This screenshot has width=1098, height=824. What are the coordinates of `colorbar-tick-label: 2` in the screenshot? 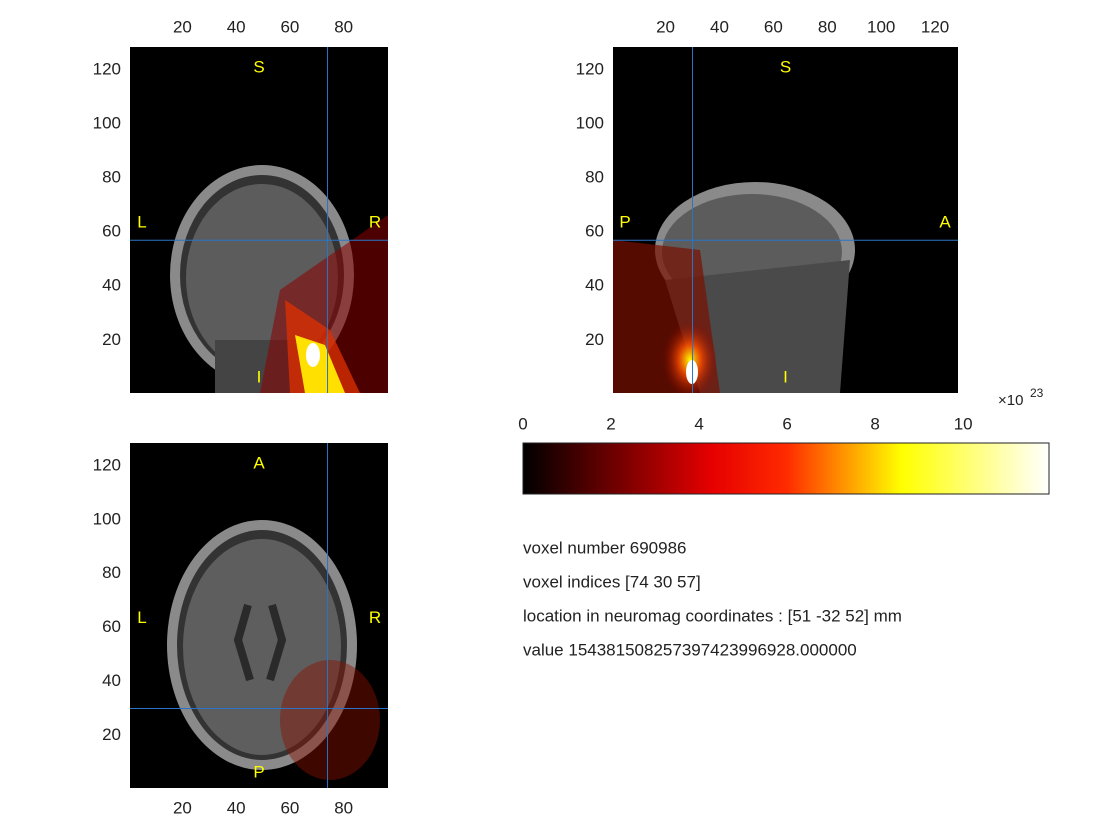 It's located at (610, 423).